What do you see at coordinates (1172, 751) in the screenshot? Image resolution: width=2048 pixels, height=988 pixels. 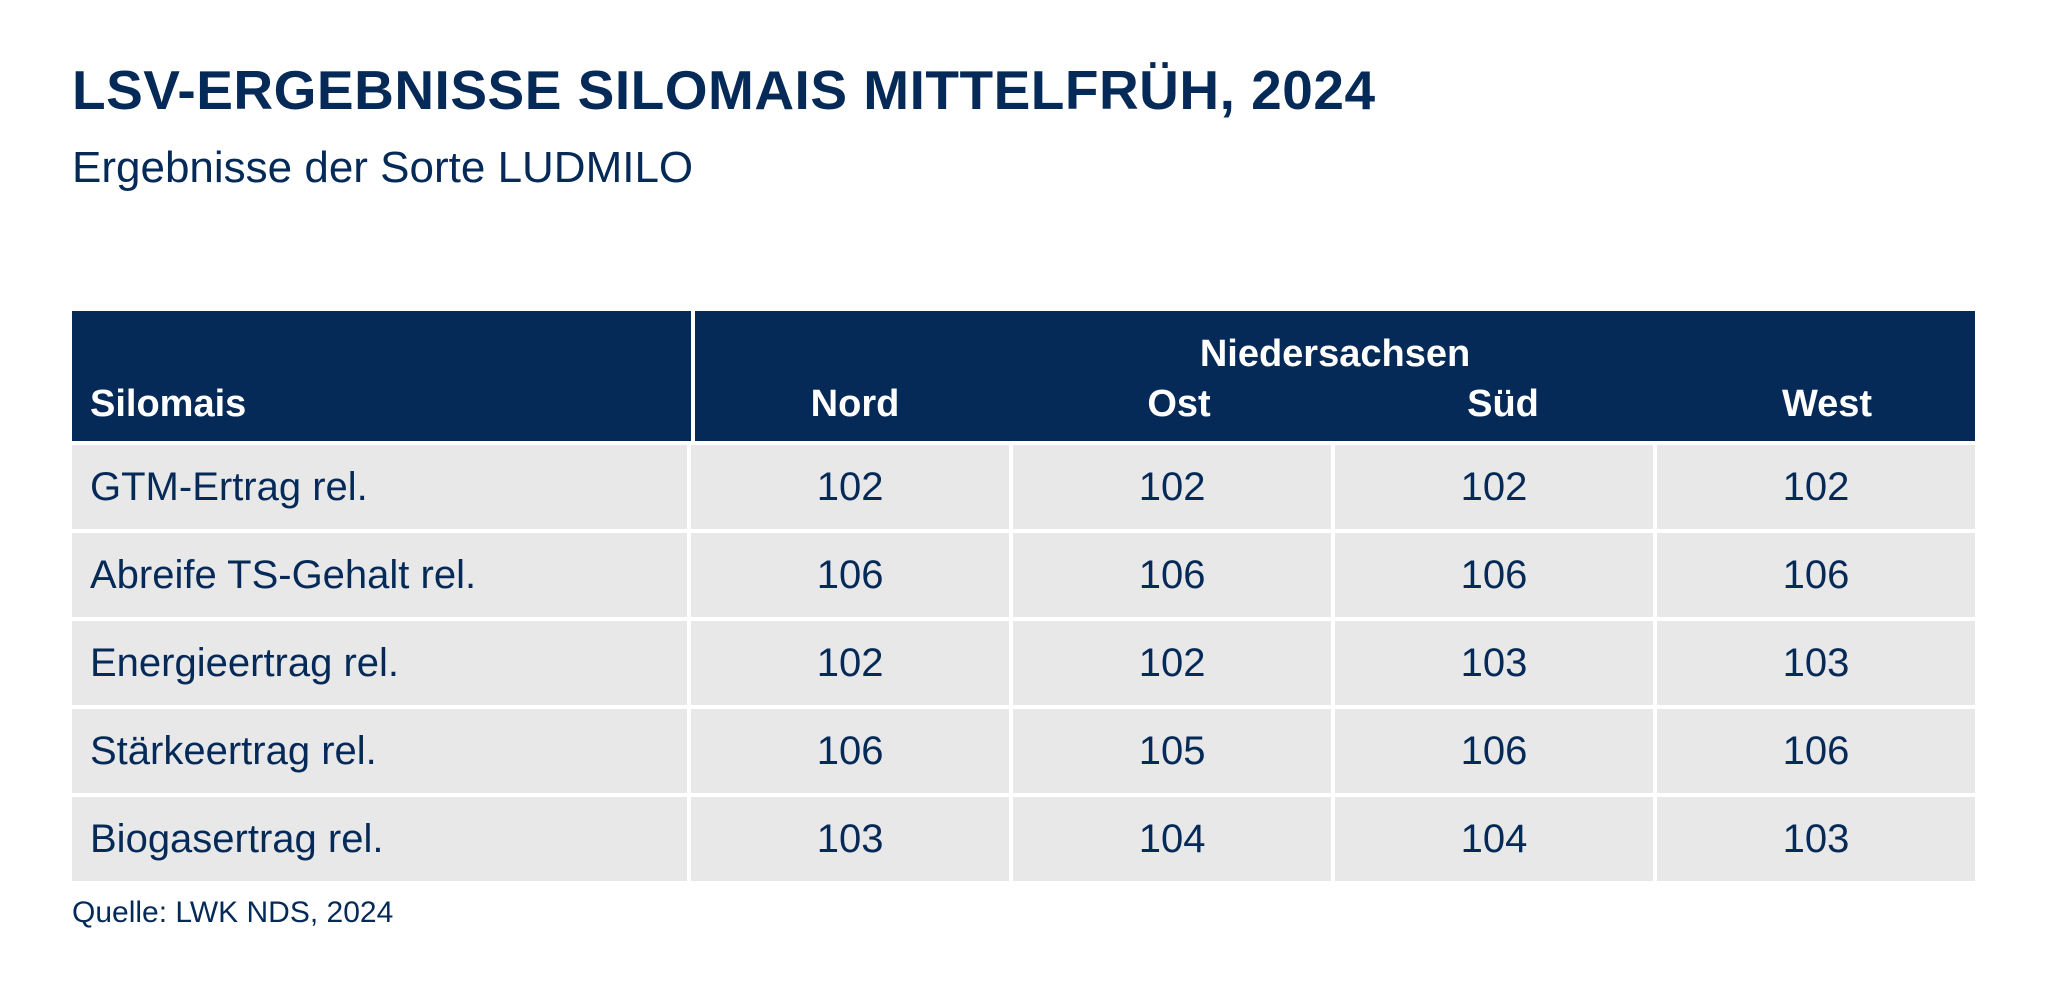 I see `table-cell-value: 105` at bounding box center [1172, 751].